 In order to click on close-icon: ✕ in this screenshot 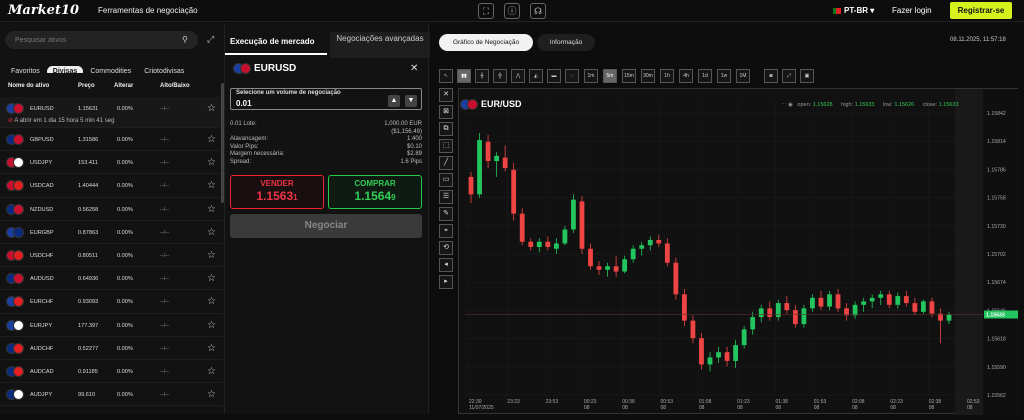, I will do `click(414, 68)`.